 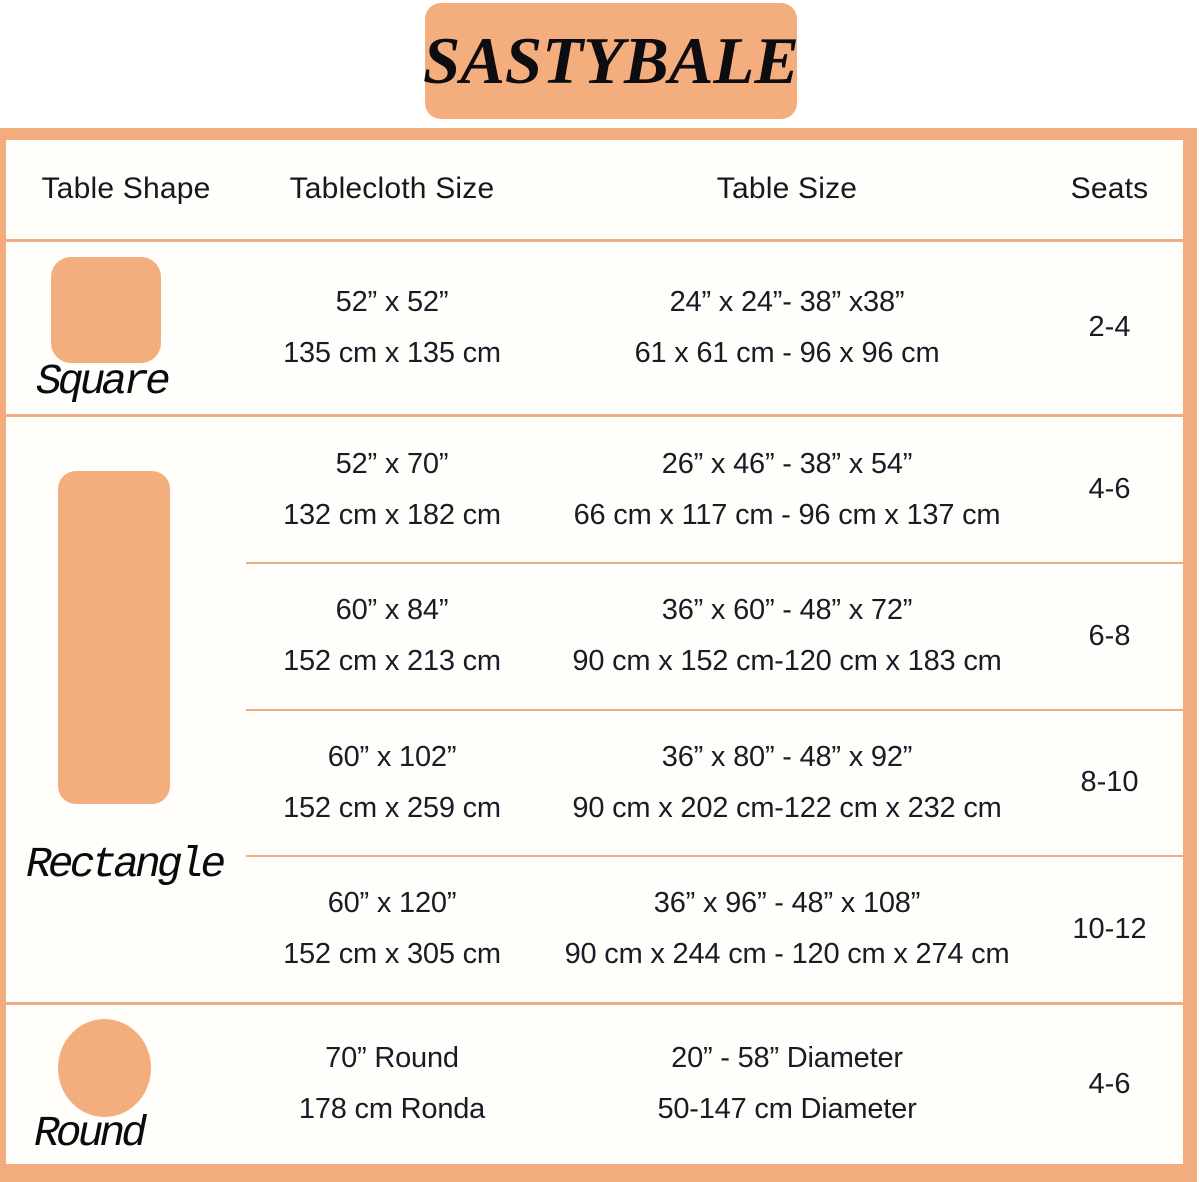 I want to click on brand-logo-text: SASTYBALE, so click(x=611, y=60).